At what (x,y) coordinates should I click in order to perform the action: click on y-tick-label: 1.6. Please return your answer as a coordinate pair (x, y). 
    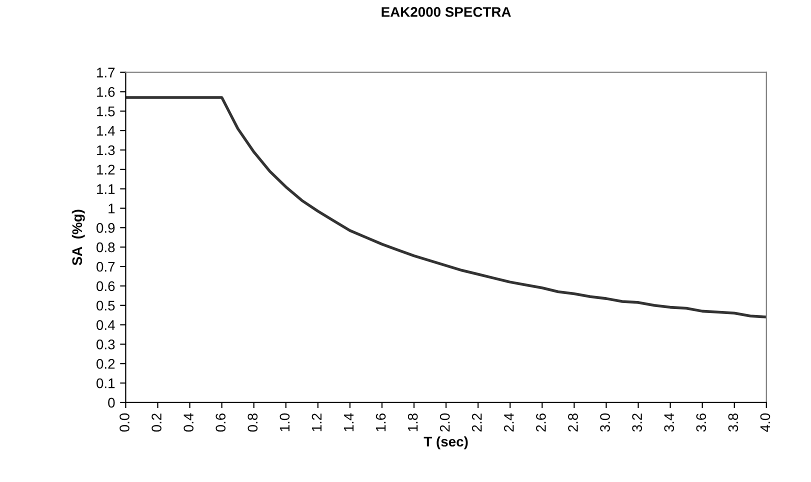
    Looking at the image, I should click on (106, 92).